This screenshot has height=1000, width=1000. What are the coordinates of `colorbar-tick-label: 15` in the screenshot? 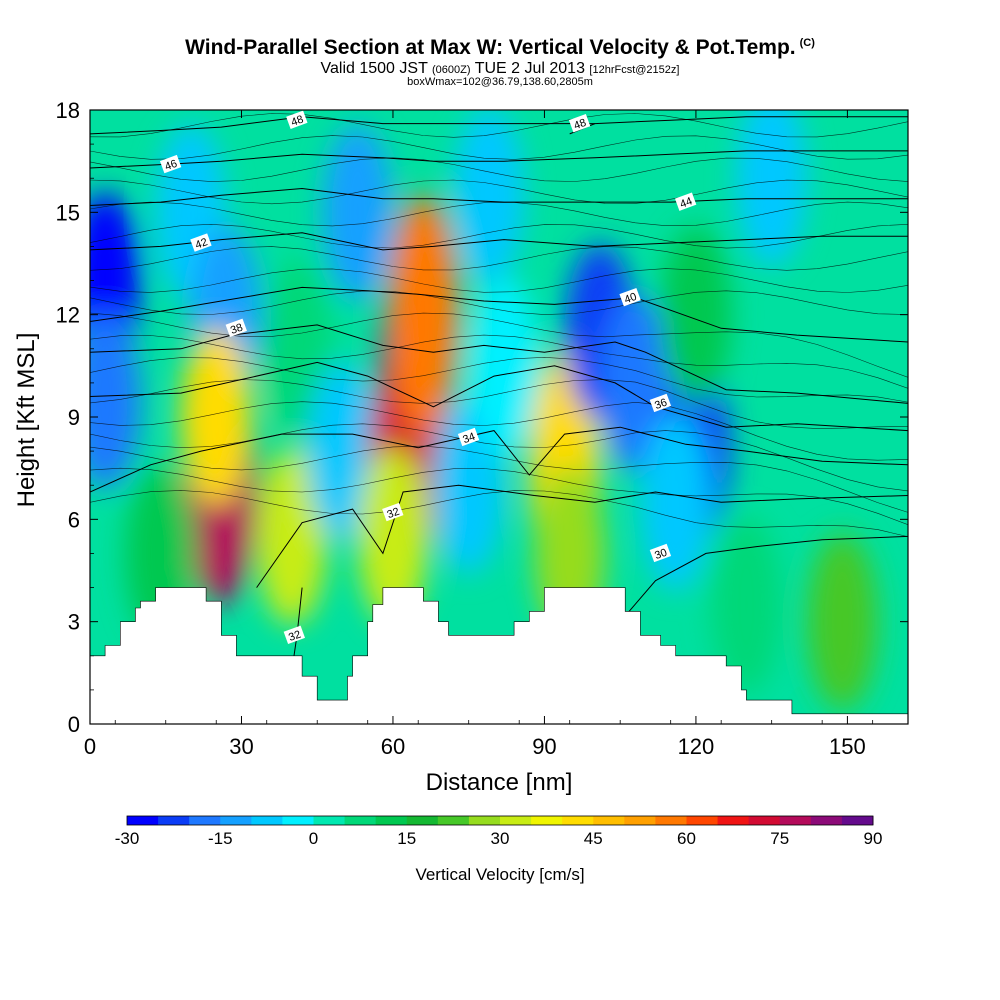 It's located at (406, 838).